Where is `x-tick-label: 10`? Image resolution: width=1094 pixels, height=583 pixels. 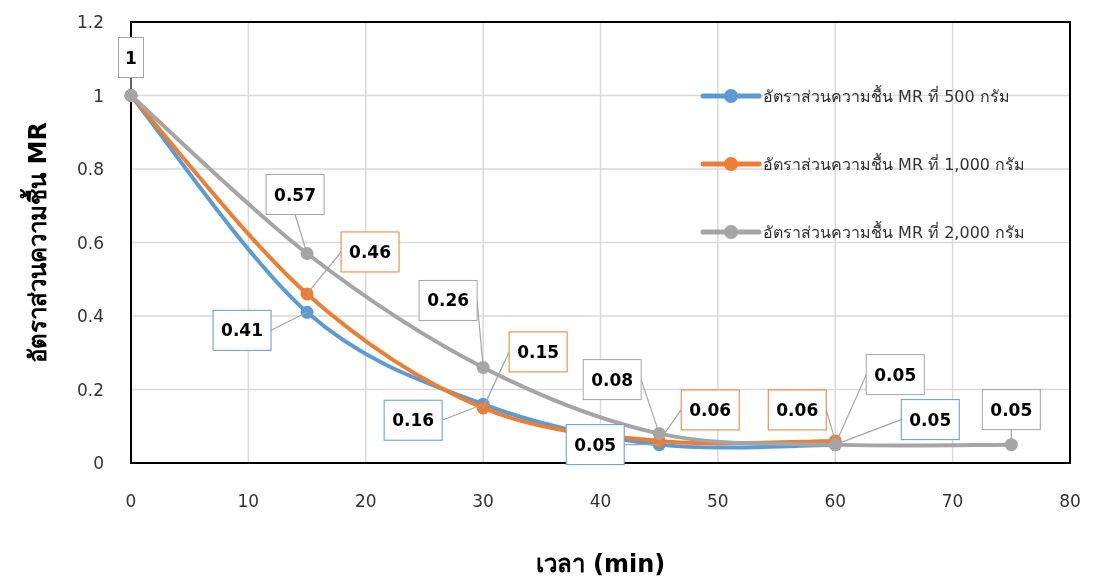 x-tick-label: 10 is located at coordinates (248, 501).